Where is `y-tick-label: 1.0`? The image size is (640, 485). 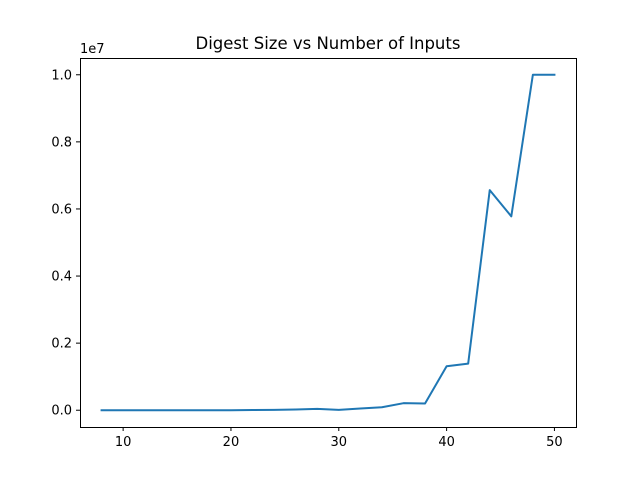 y-tick-label: 1.0 is located at coordinates (61, 75).